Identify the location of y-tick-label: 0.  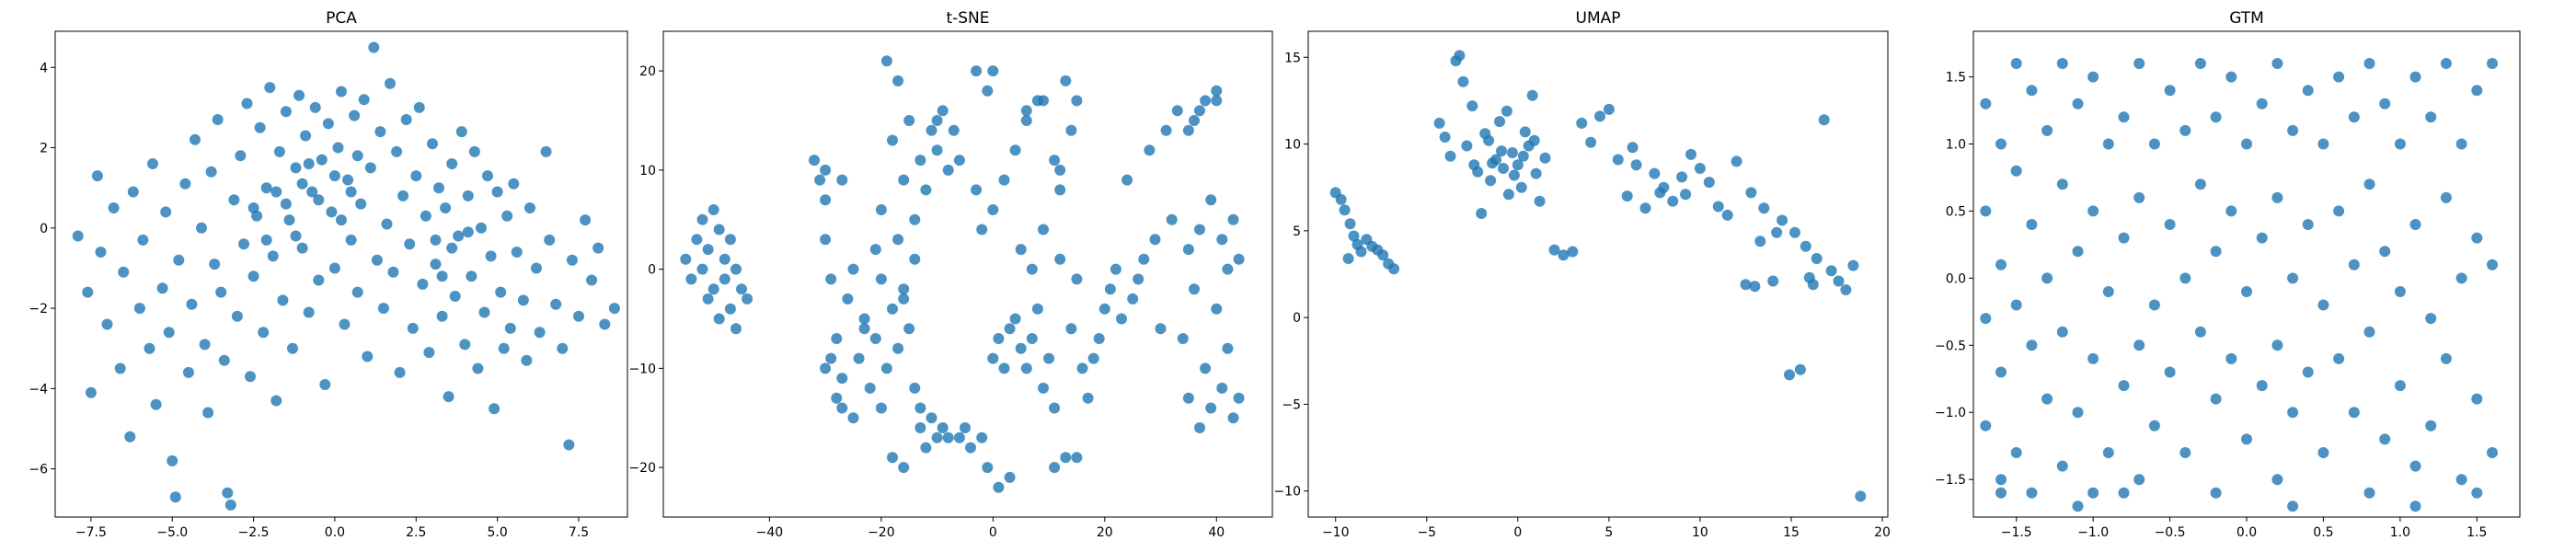
(44, 229).